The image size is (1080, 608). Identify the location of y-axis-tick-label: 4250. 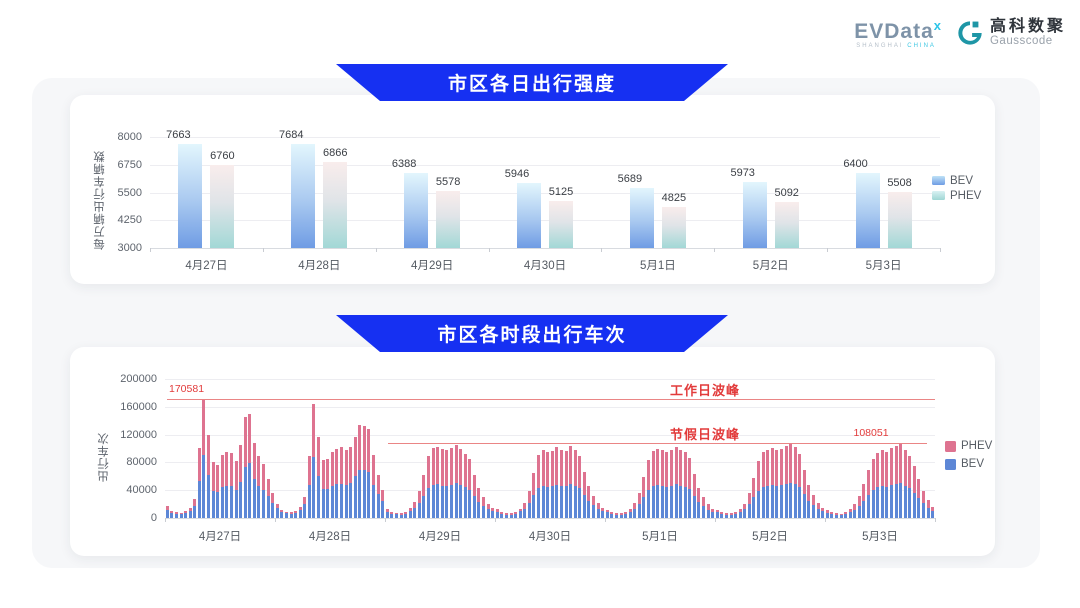
(129, 220).